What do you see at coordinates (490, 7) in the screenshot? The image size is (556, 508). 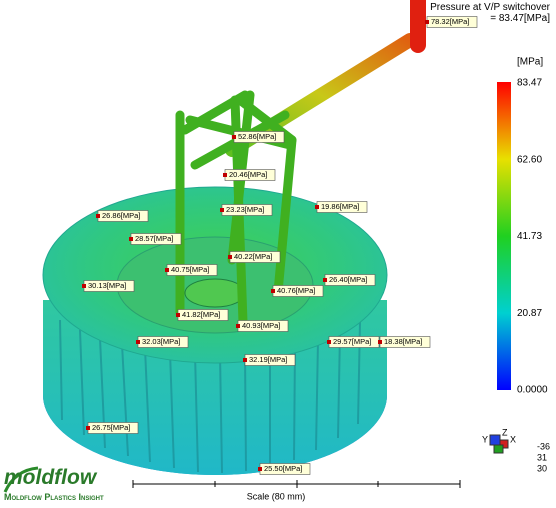 I see `result-title: Pressure at V/P switchover` at bounding box center [490, 7].